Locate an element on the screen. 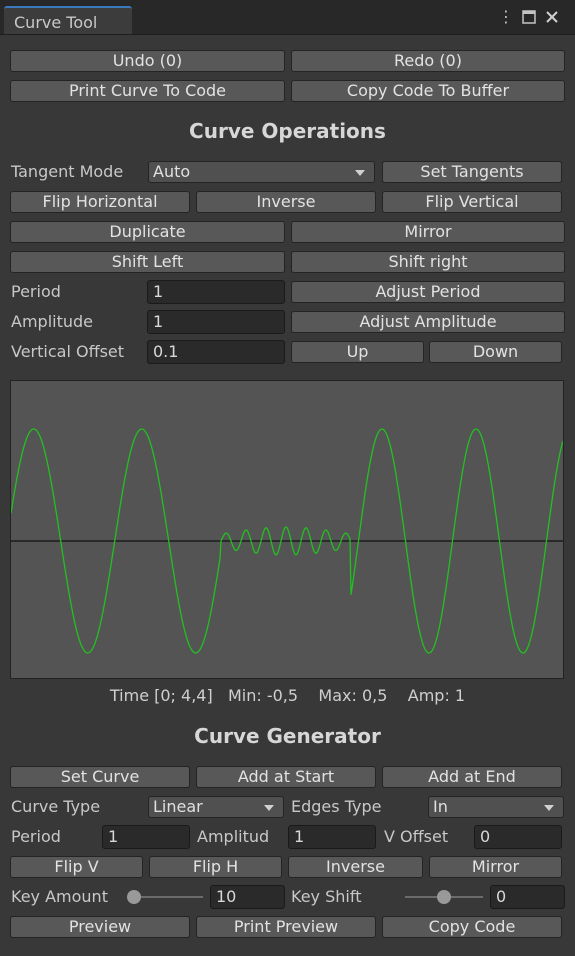 This screenshot has height=956, width=575. gen-inverse-button: Inverse is located at coordinates (355, 867).